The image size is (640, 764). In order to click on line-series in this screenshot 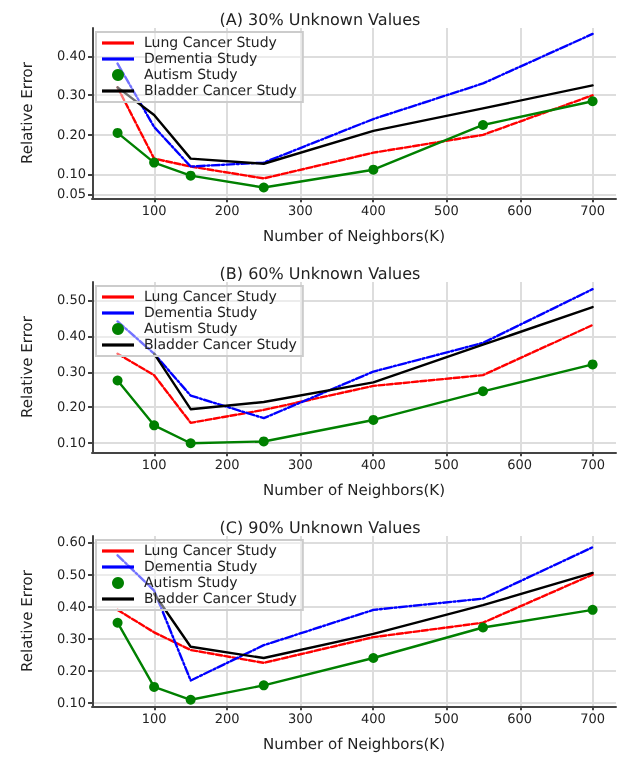, I will do `click(355, 374)`.